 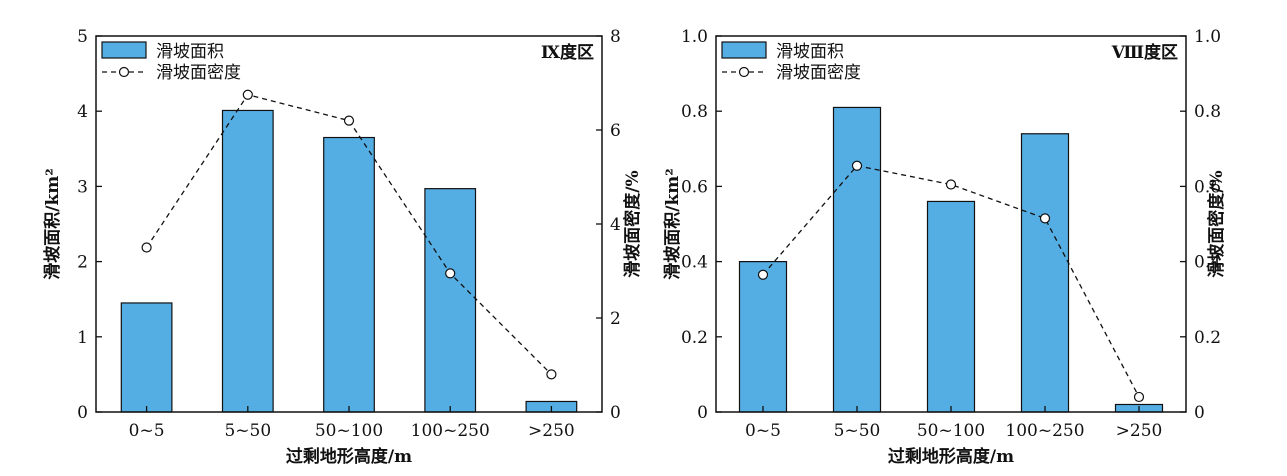 What do you see at coordinates (1207, 112) in the screenshot?
I see `right-tick-label: 0.8` at bounding box center [1207, 112].